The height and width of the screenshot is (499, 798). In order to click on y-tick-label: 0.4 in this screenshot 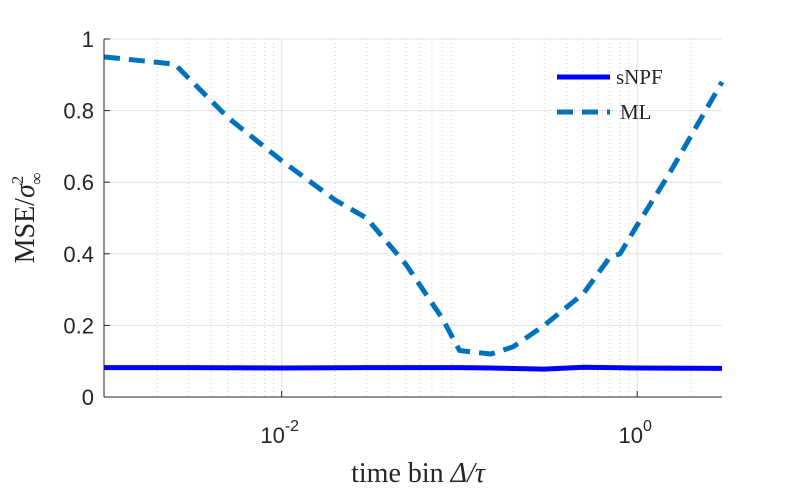, I will do `click(78, 254)`.